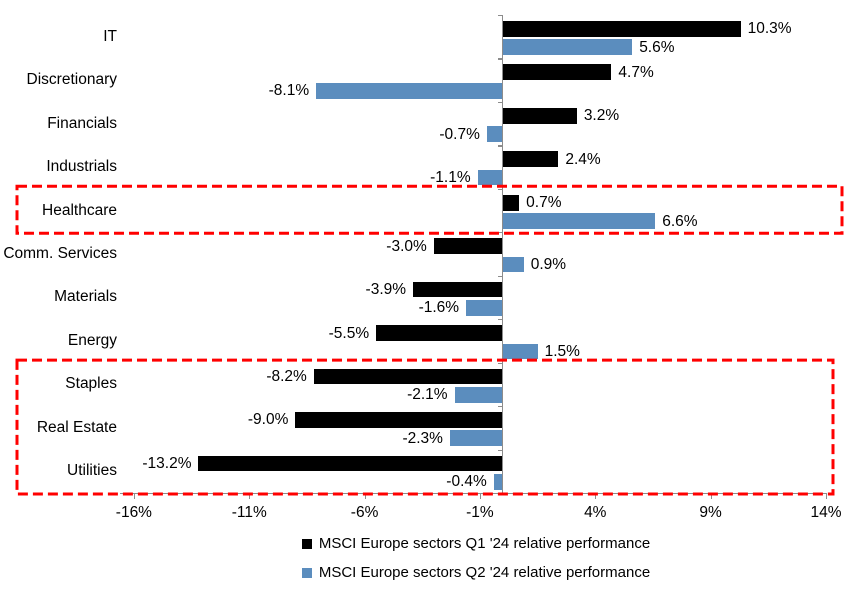 The width and height of the screenshot is (852, 601). Describe the element at coordinates (364, 512) in the screenshot. I see `x-axis-tick-label: -6%` at that location.